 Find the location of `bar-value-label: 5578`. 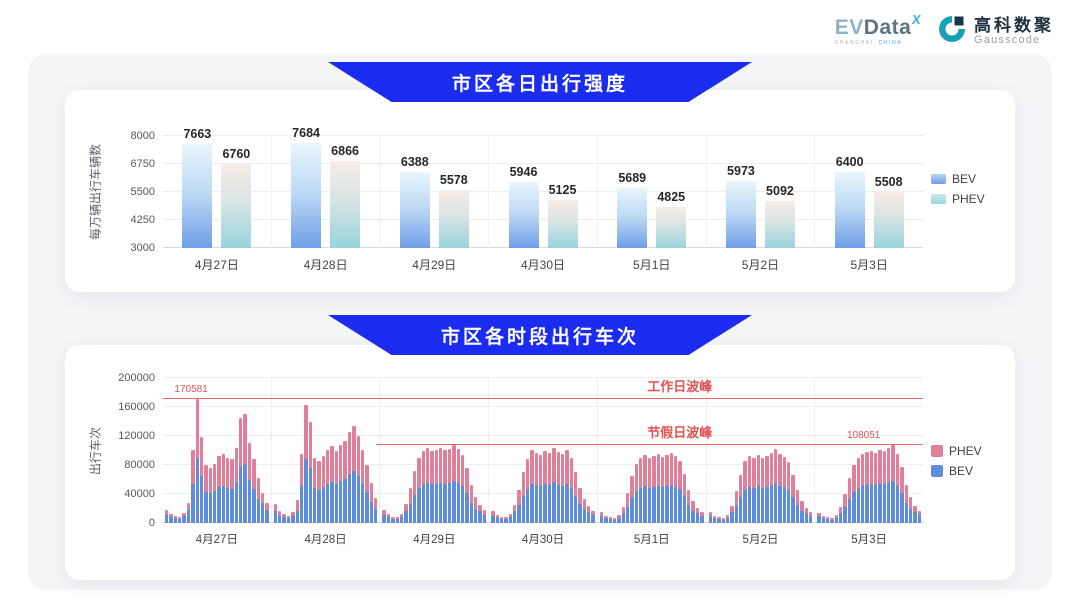

bar-value-label: 5578 is located at coordinates (453, 180).